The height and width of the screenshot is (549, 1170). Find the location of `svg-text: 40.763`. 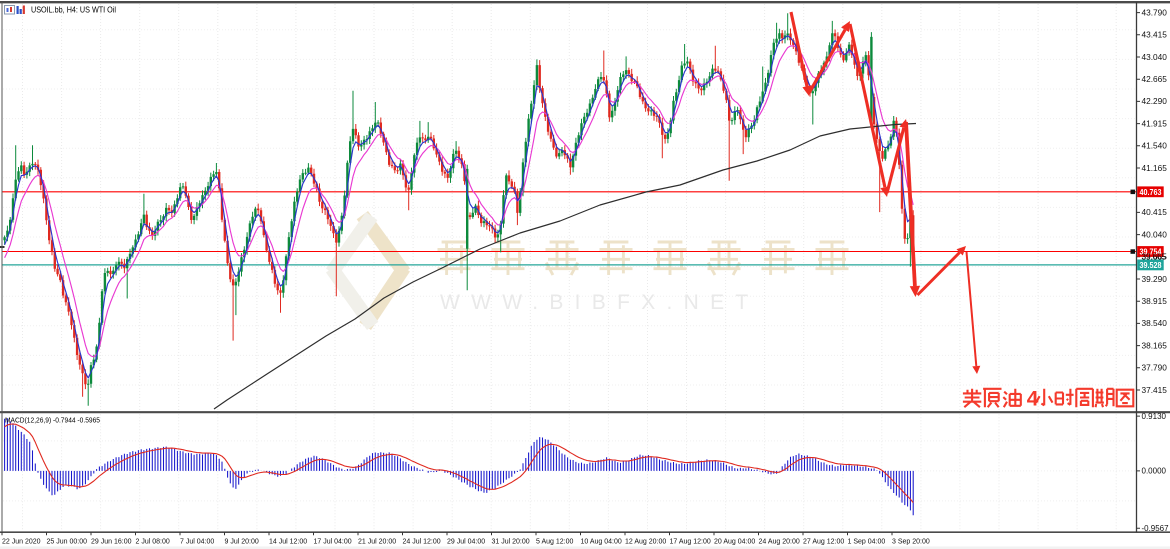

svg-text: 40.763 is located at coordinates (1151, 192).